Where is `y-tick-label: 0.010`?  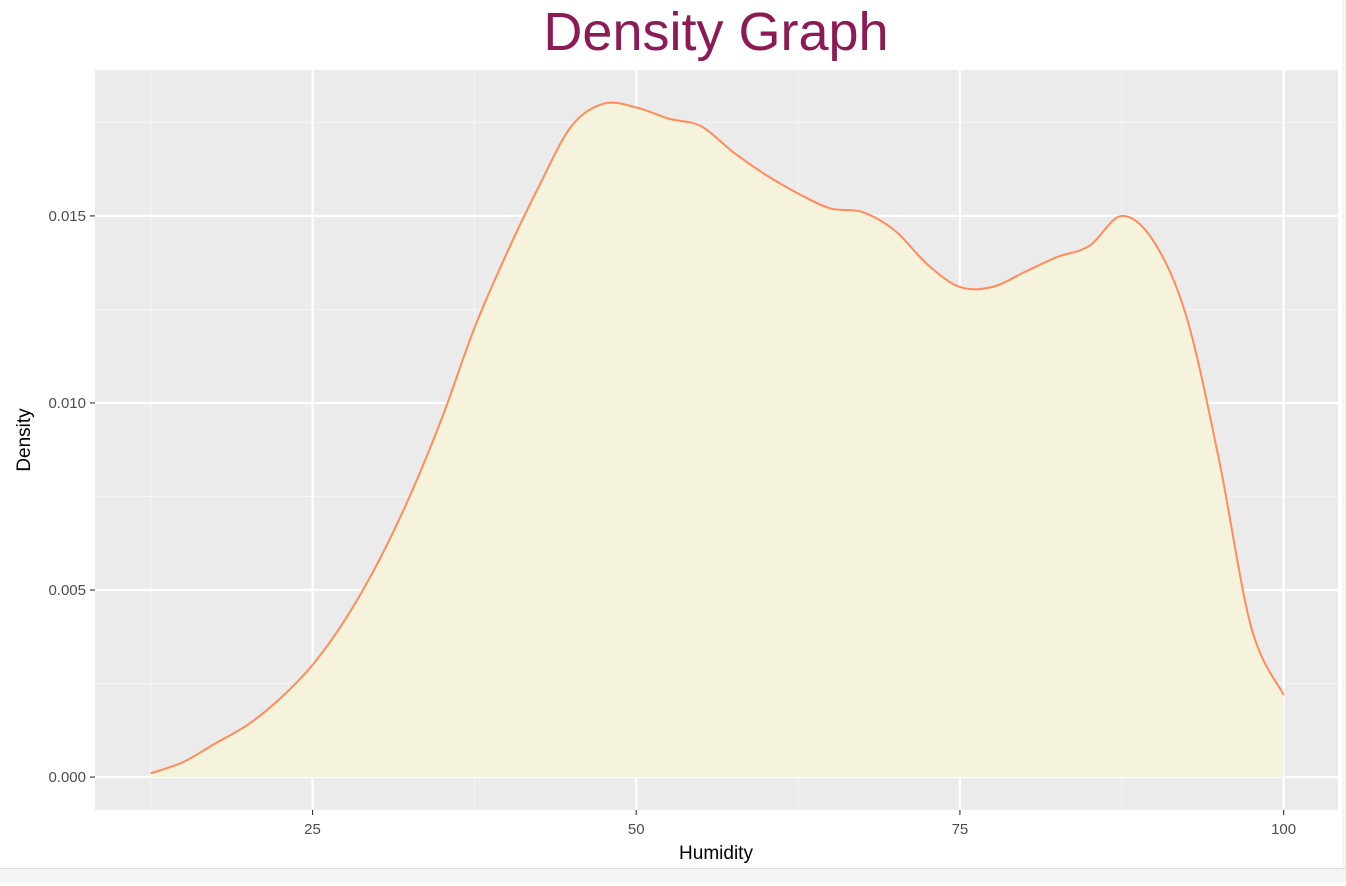 y-tick-label: 0.010 is located at coordinates (67, 403).